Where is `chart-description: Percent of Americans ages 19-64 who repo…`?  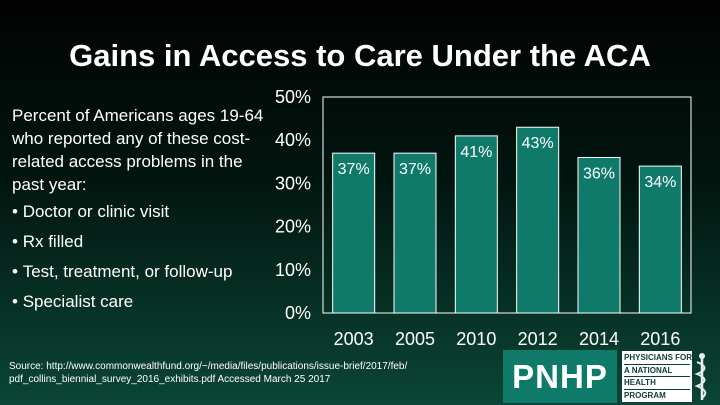
chart-description: Percent of Americans ages 19-64 who repo… is located at coordinates (138, 150).